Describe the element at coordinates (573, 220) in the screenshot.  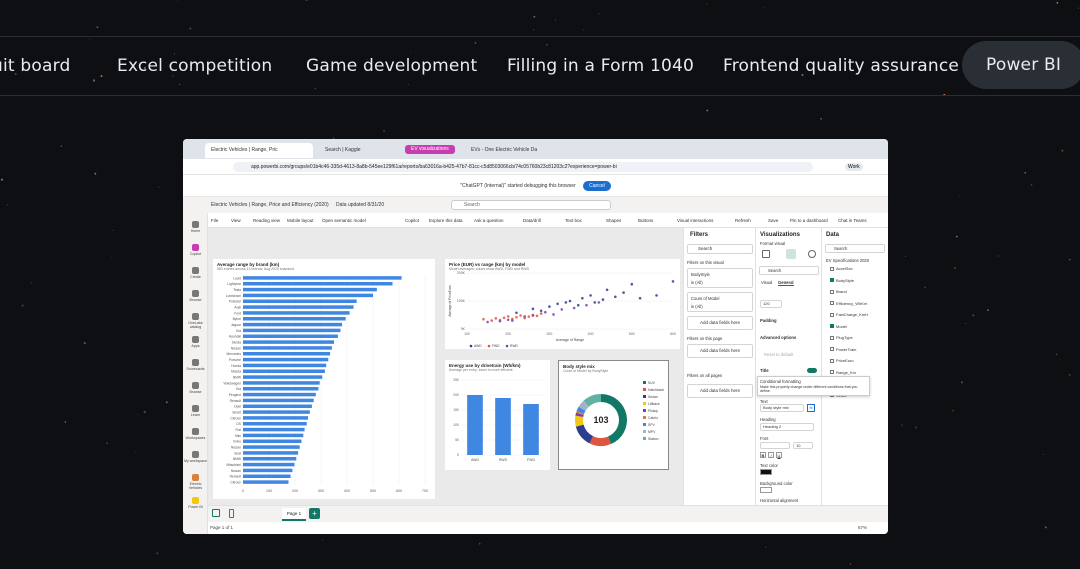
I see `ribbon-item: Text box` at that location.